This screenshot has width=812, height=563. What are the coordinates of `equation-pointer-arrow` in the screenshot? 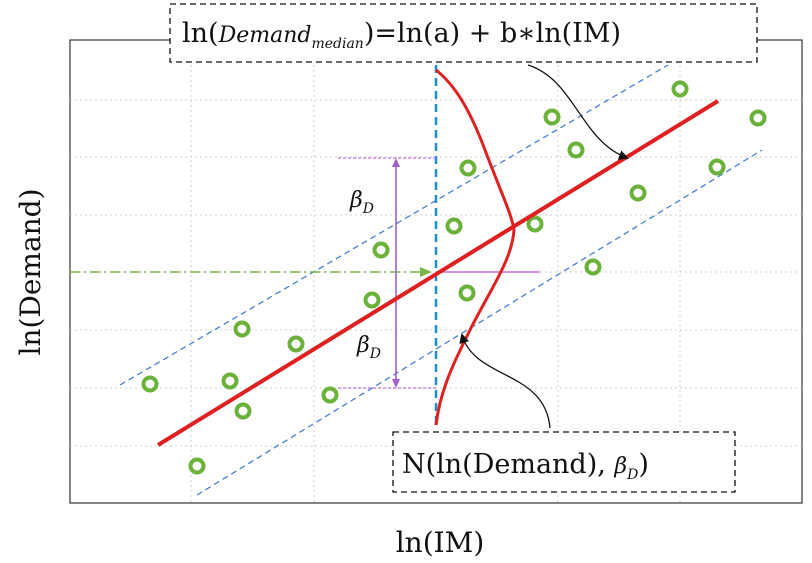 It's located at (578, 112).